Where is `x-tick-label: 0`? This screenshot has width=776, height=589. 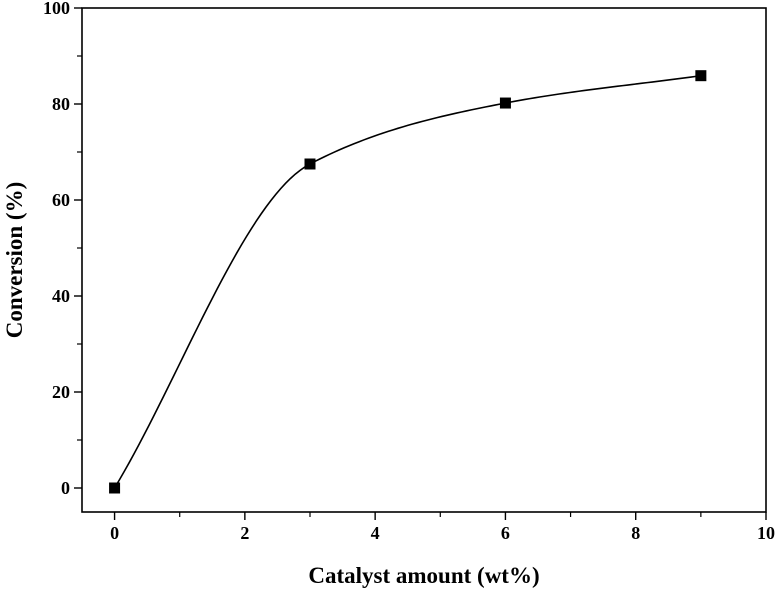 x-tick-label: 0 is located at coordinates (114, 533).